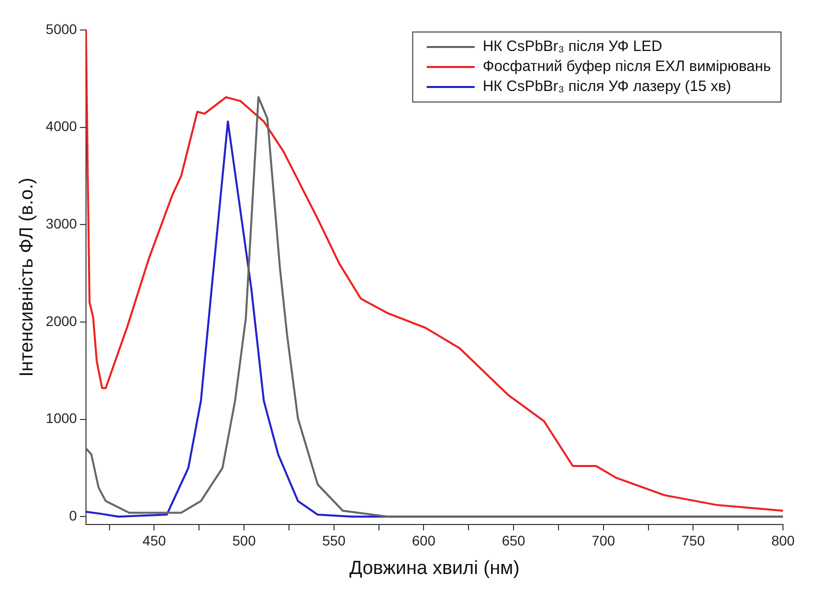 The image size is (825, 599). Describe the element at coordinates (62, 126) in the screenshot. I see `y-tick-label: 4000` at that location.